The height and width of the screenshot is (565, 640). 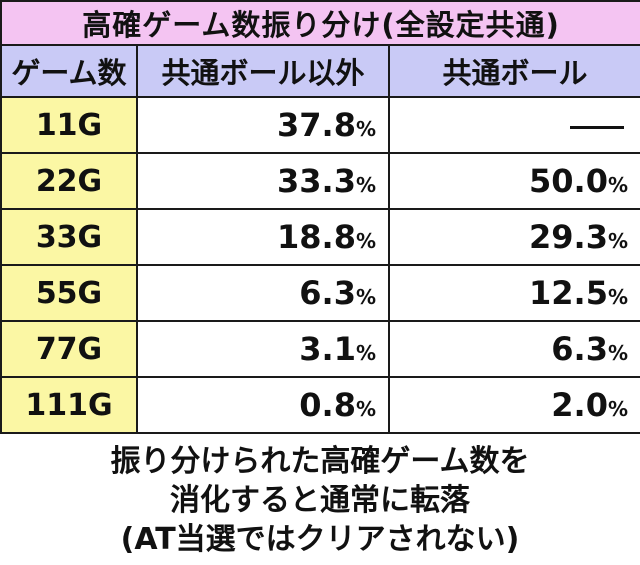 What do you see at coordinates (320, 461) in the screenshot?
I see `footnote-line: 振り分けられた高確ゲーム数を` at bounding box center [320, 461].